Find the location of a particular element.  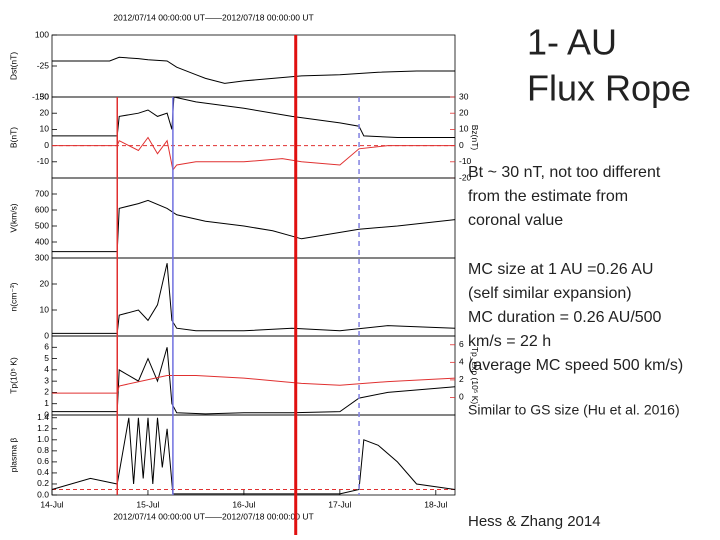

note-line: (average MC speed 500 km/s) is located at coordinates (575, 365).